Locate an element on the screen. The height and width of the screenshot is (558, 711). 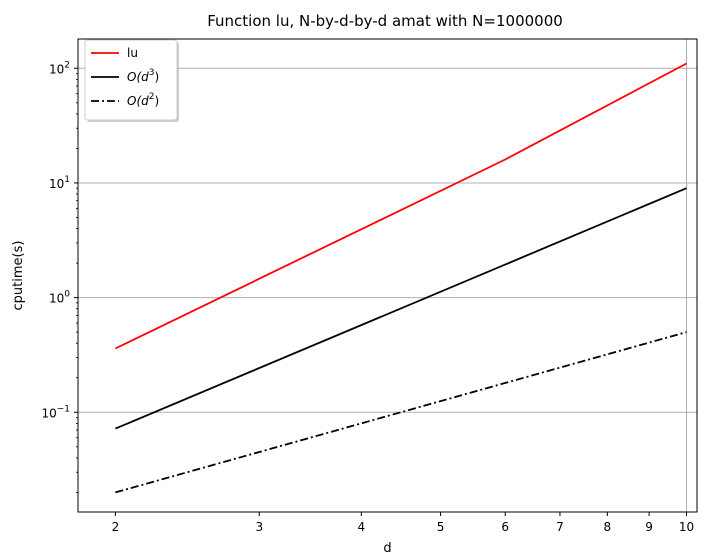
legend-label-2: O(d2) is located at coordinates (143, 100).